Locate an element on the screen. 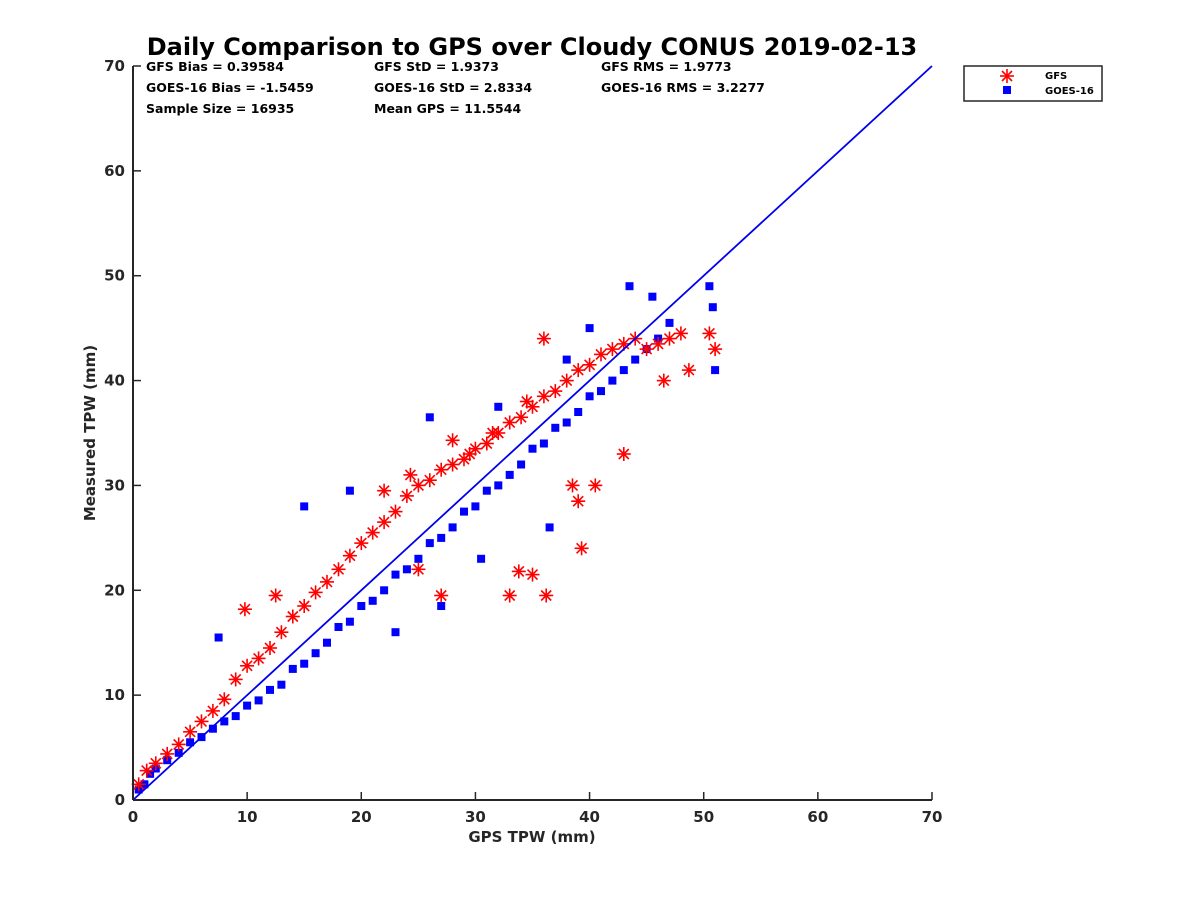  y-tick-label: 20 is located at coordinates (114, 590).